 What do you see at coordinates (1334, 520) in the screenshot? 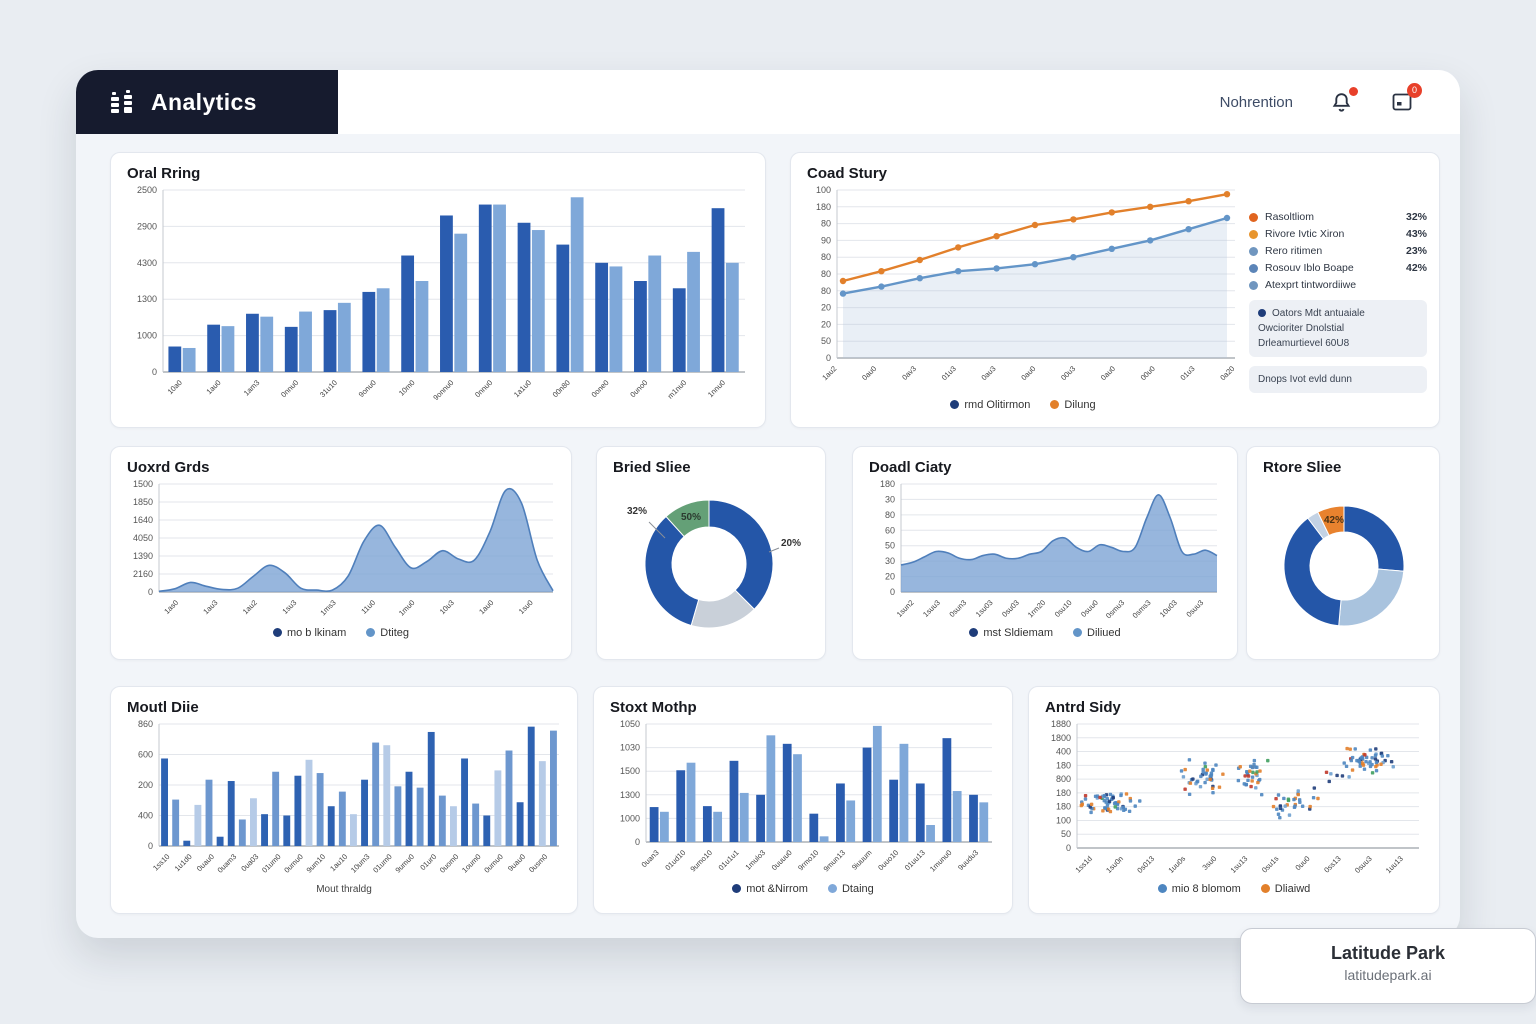
I see `svg-text: 42%` at bounding box center [1334, 520].